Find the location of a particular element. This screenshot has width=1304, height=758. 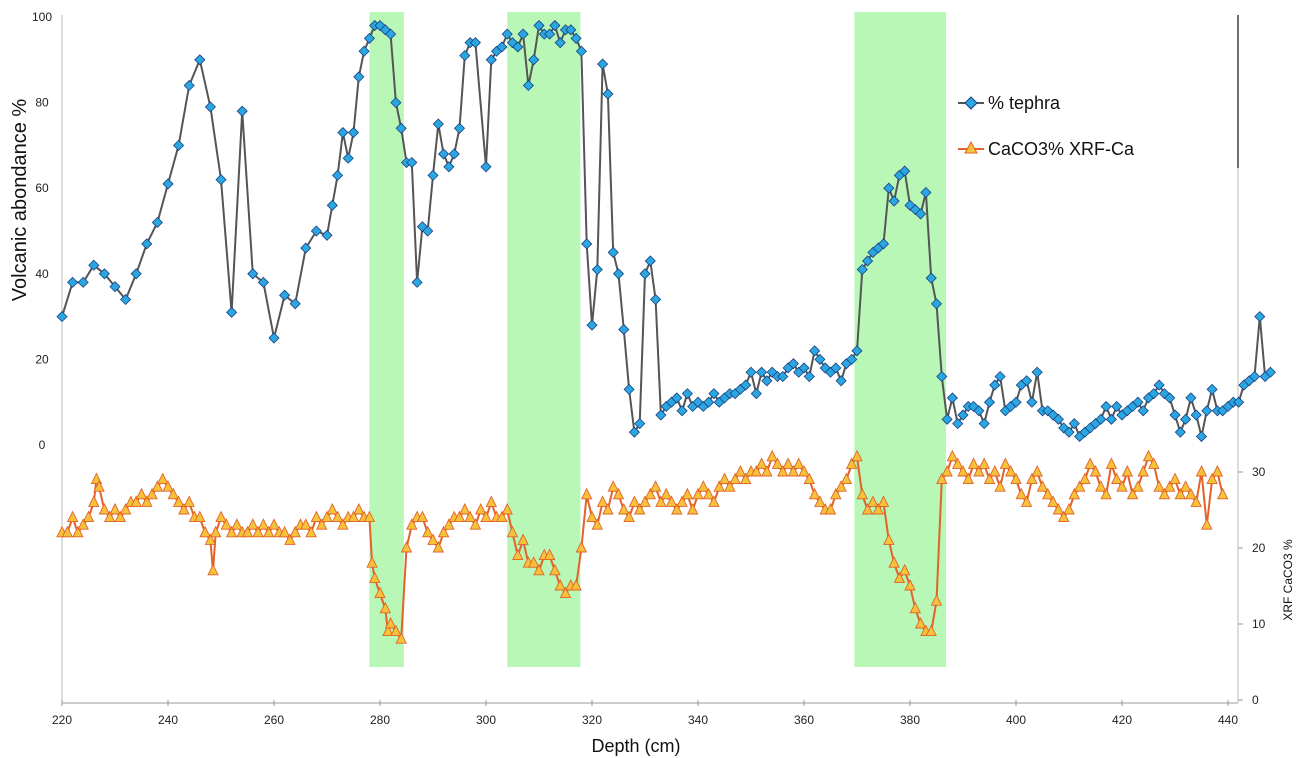

x-tick-label: 440 is located at coordinates (1228, 720).